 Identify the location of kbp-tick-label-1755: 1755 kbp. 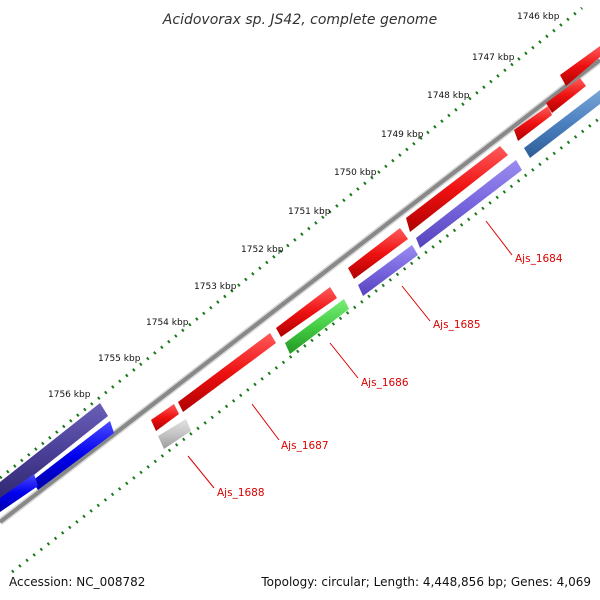
(119, 359).